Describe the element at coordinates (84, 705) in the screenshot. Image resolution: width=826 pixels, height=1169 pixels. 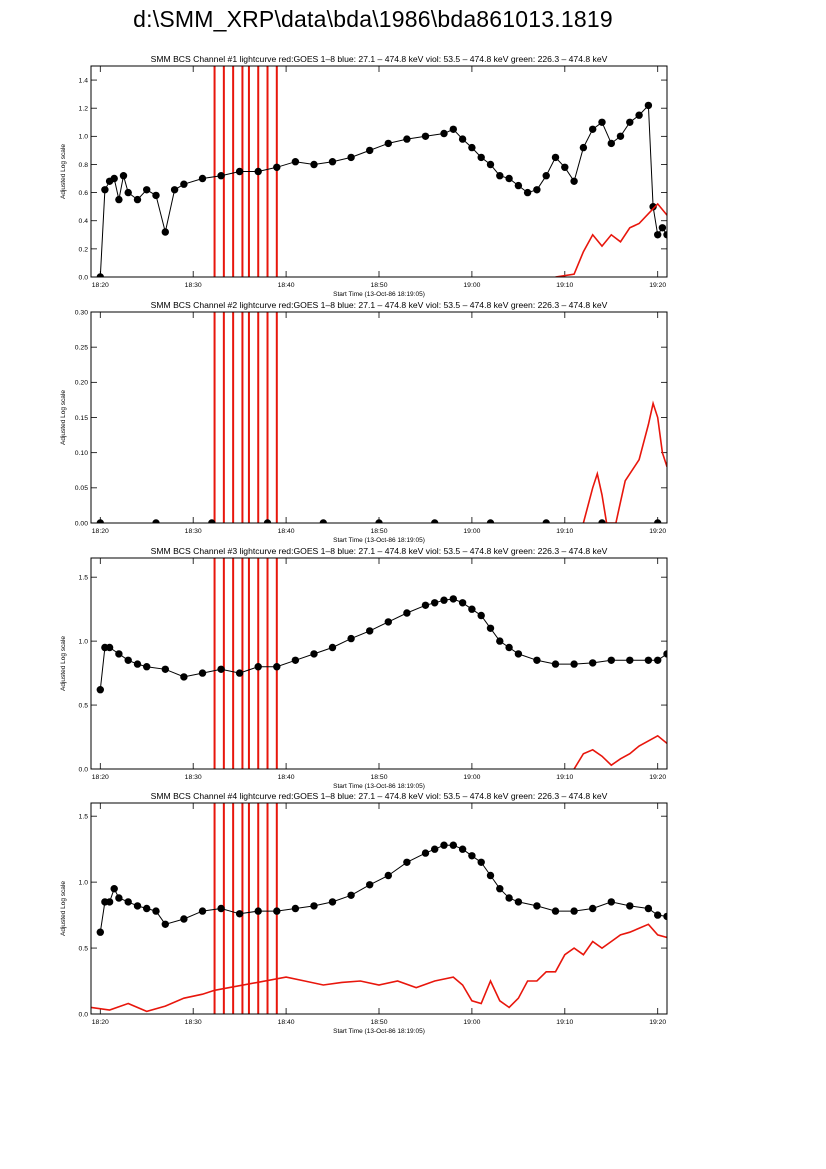
I see `y-tick-label: 0.5` at that location.